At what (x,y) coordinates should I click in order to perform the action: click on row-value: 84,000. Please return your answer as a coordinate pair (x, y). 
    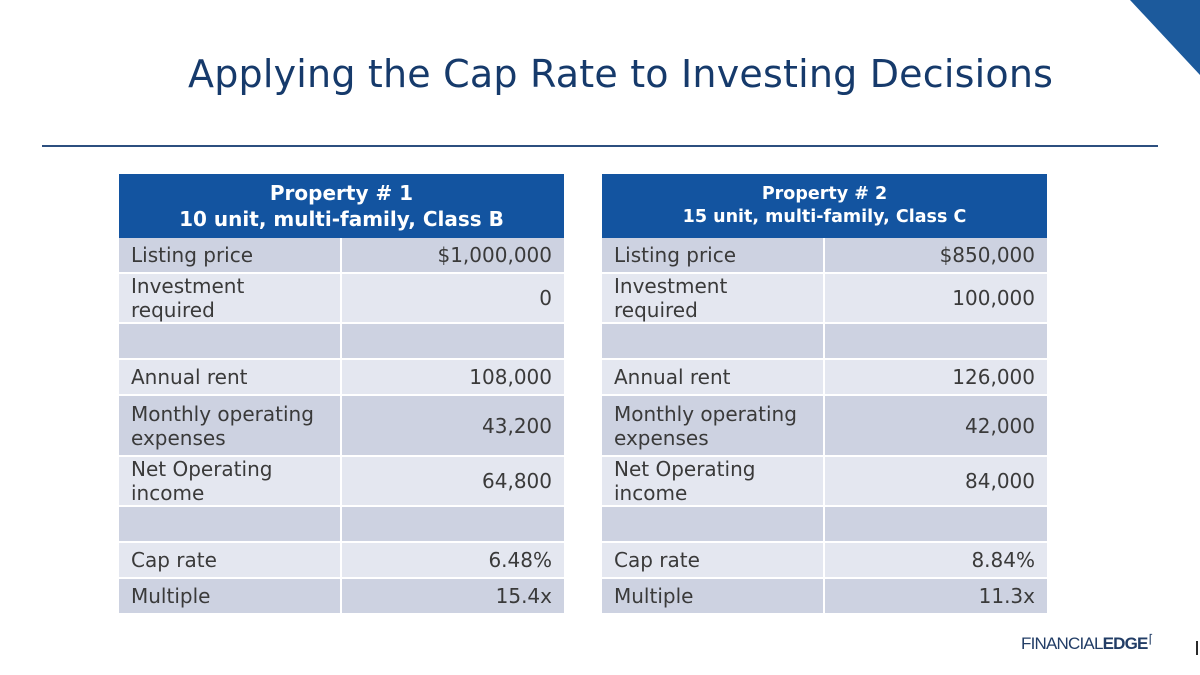
    Looking at the image, I should click on (935, 482).